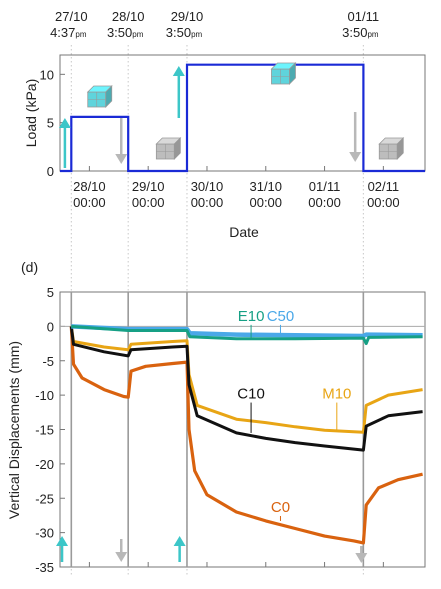  Describe the element at coordinates (246, 380) in the screenshot. I see `series-m10-line` at that location.